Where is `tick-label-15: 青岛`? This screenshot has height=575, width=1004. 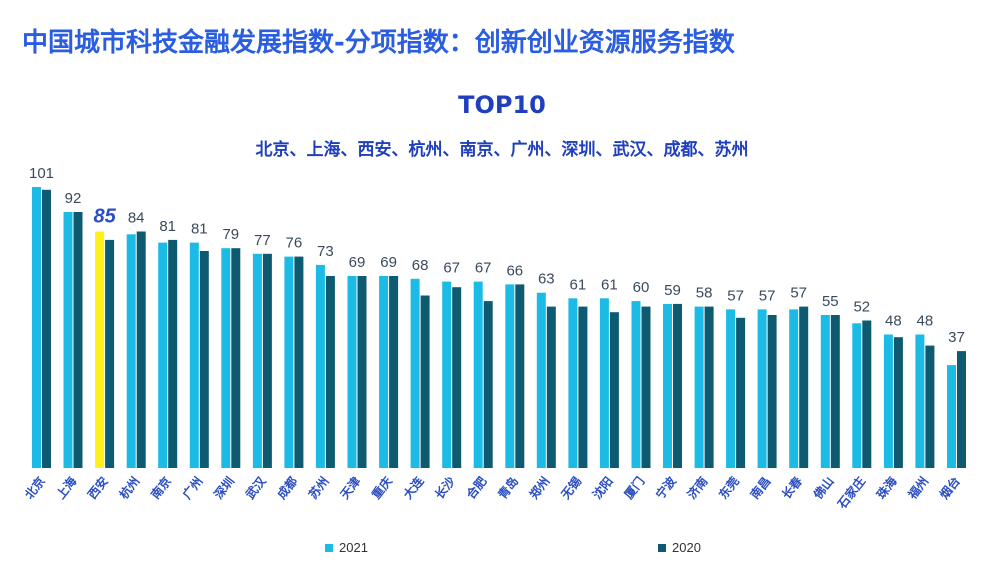 tick-label-15: 青岛 is located at coordinates (508, 488).